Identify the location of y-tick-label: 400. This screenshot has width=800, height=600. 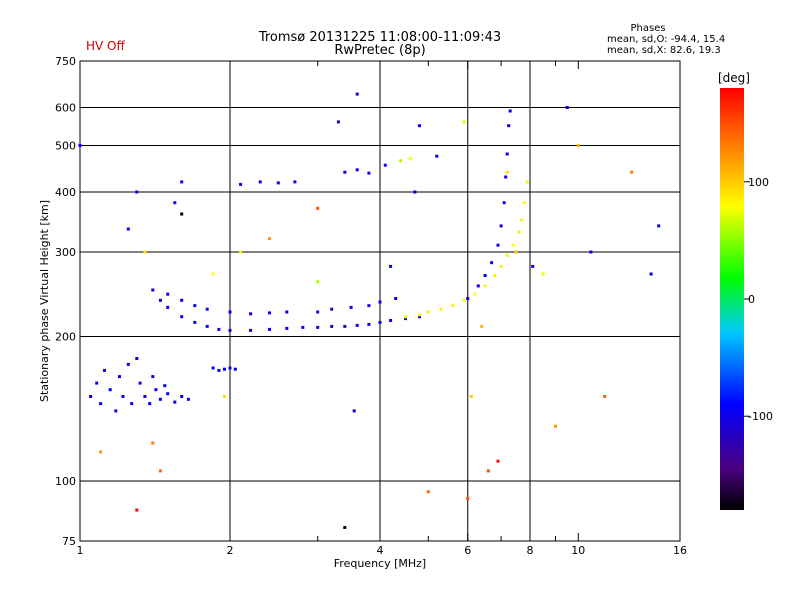
(65, 192).